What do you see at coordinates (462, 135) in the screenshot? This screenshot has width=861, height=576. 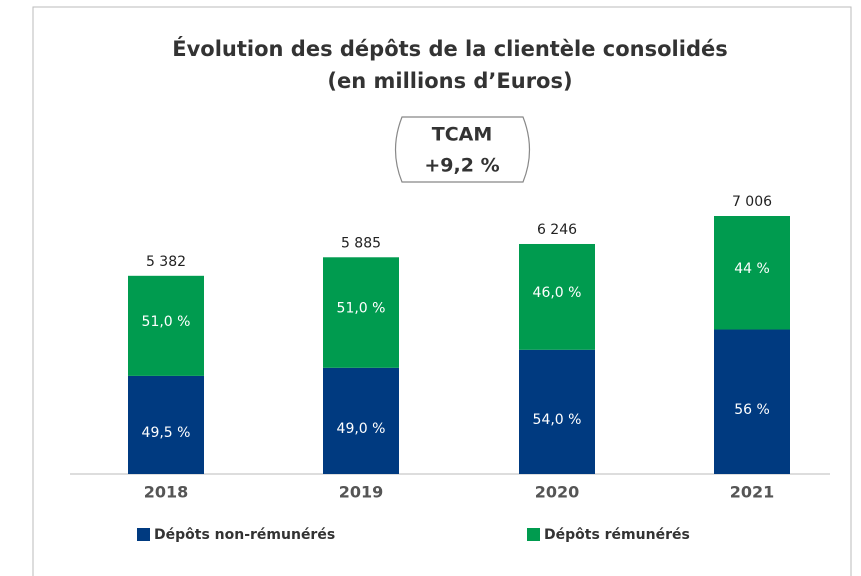 I see `annotation-title: TCAM` at bounding box center [462, 135].